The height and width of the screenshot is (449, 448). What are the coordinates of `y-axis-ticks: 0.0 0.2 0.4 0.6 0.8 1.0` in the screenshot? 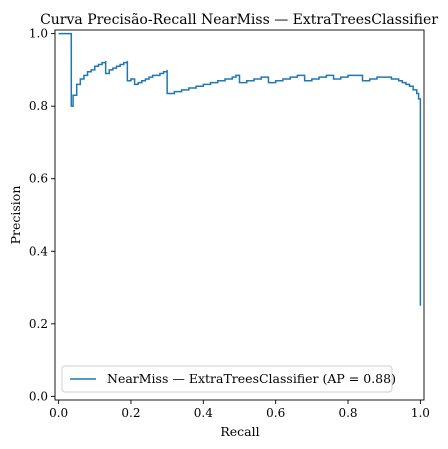 It's located at (42, 215).